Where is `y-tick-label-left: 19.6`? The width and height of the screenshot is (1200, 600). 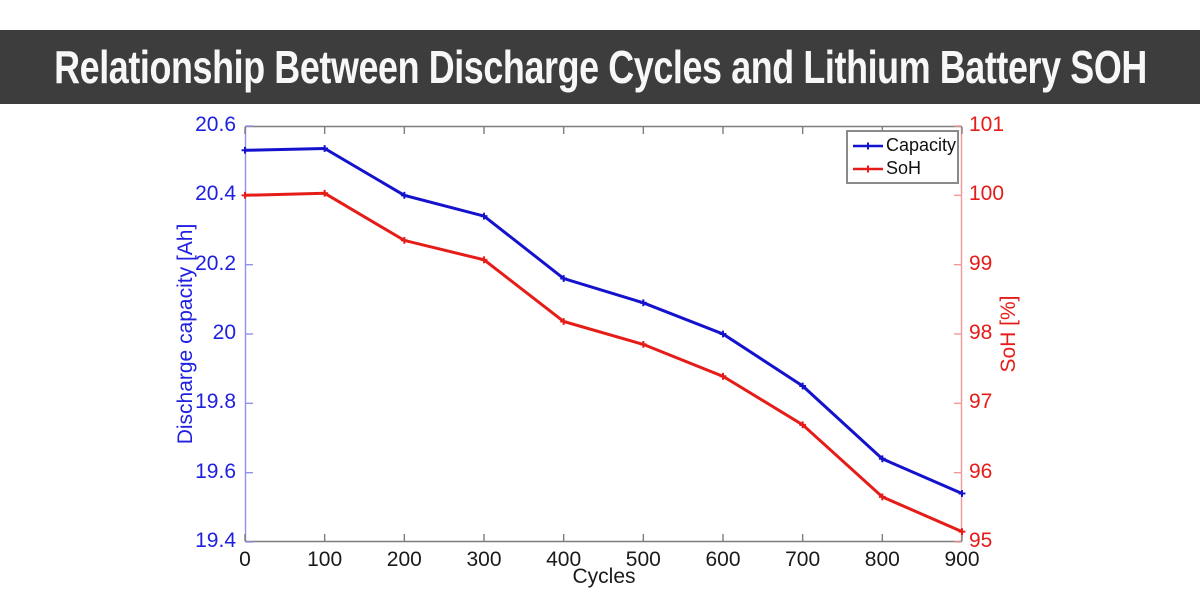 y-tick-label-left: 19.6 is located at coordinates (215, 471).